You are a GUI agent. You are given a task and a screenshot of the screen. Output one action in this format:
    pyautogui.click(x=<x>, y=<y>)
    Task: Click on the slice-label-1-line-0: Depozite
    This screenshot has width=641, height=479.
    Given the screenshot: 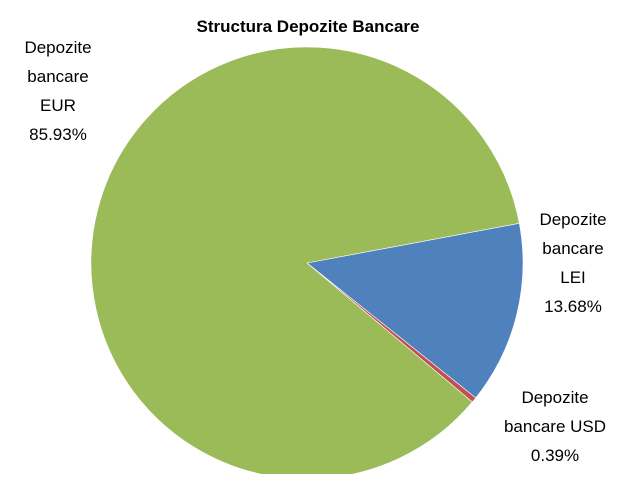 What is the action you would take?
    pyautogui.click(x=554, y=397)
    